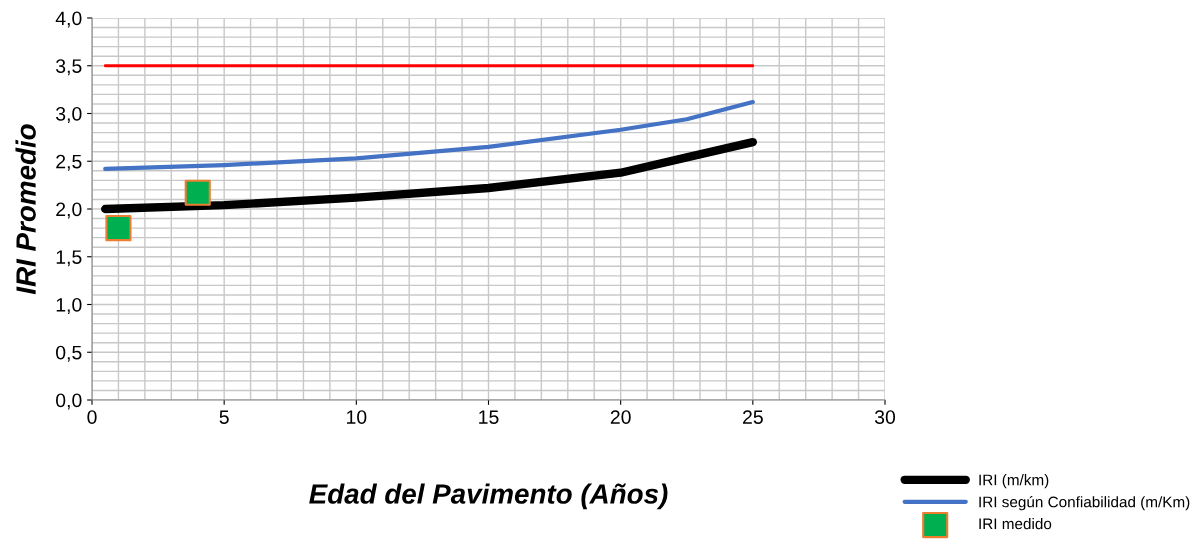  What do you see at coordinates (224, 417) in the screenshot?
I see `x-tick-label: 5` at bounding box center [224, 417].